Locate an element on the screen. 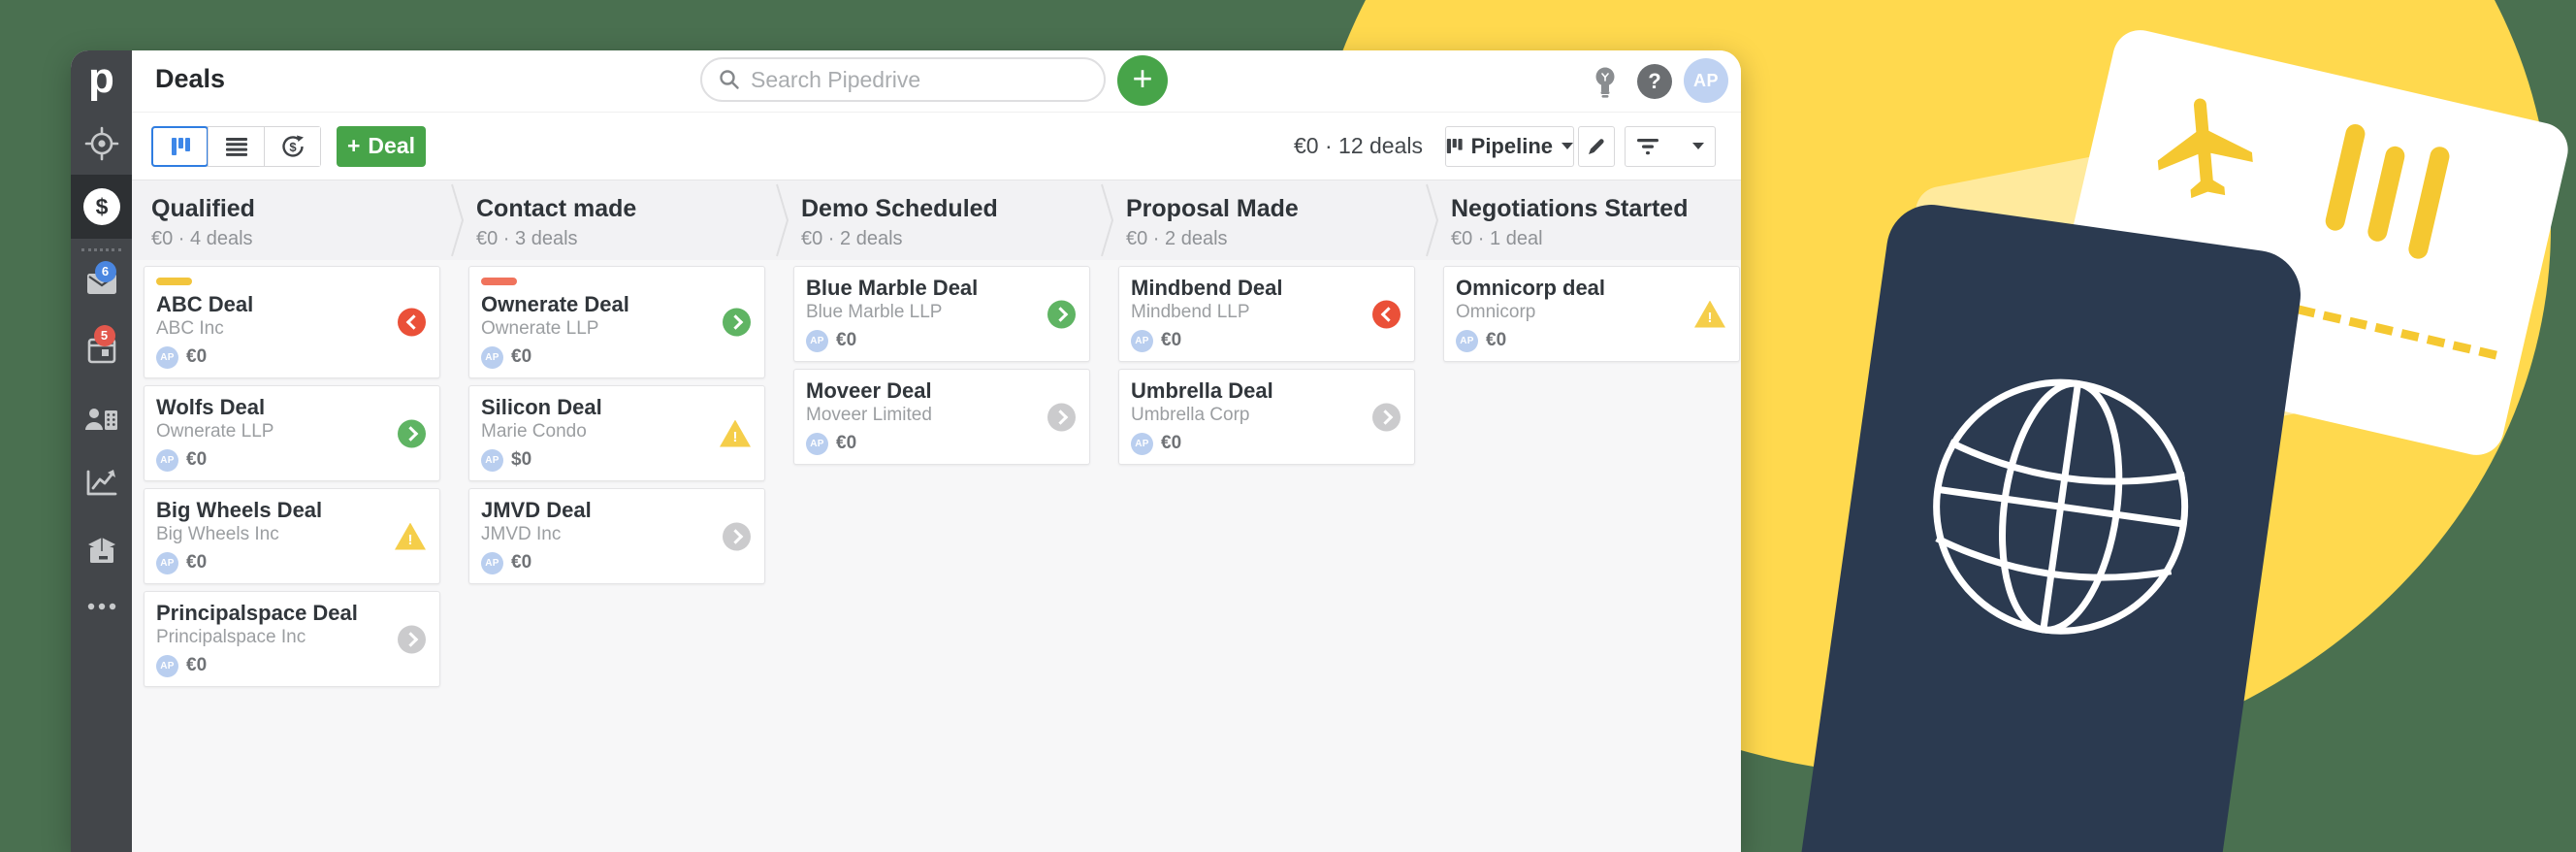 The image size is (2576, 852). pipeline-label: Pipeline is located at coordinates (1511, 145).